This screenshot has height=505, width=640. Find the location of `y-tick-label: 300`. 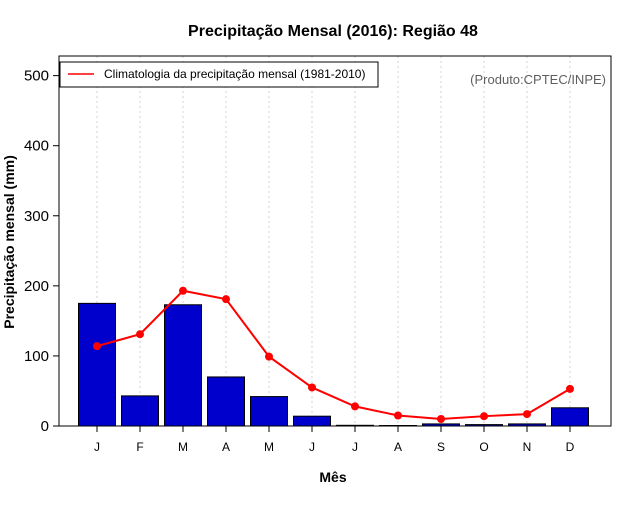

y-tick-label: 300 is located at coordinates (36, 216).